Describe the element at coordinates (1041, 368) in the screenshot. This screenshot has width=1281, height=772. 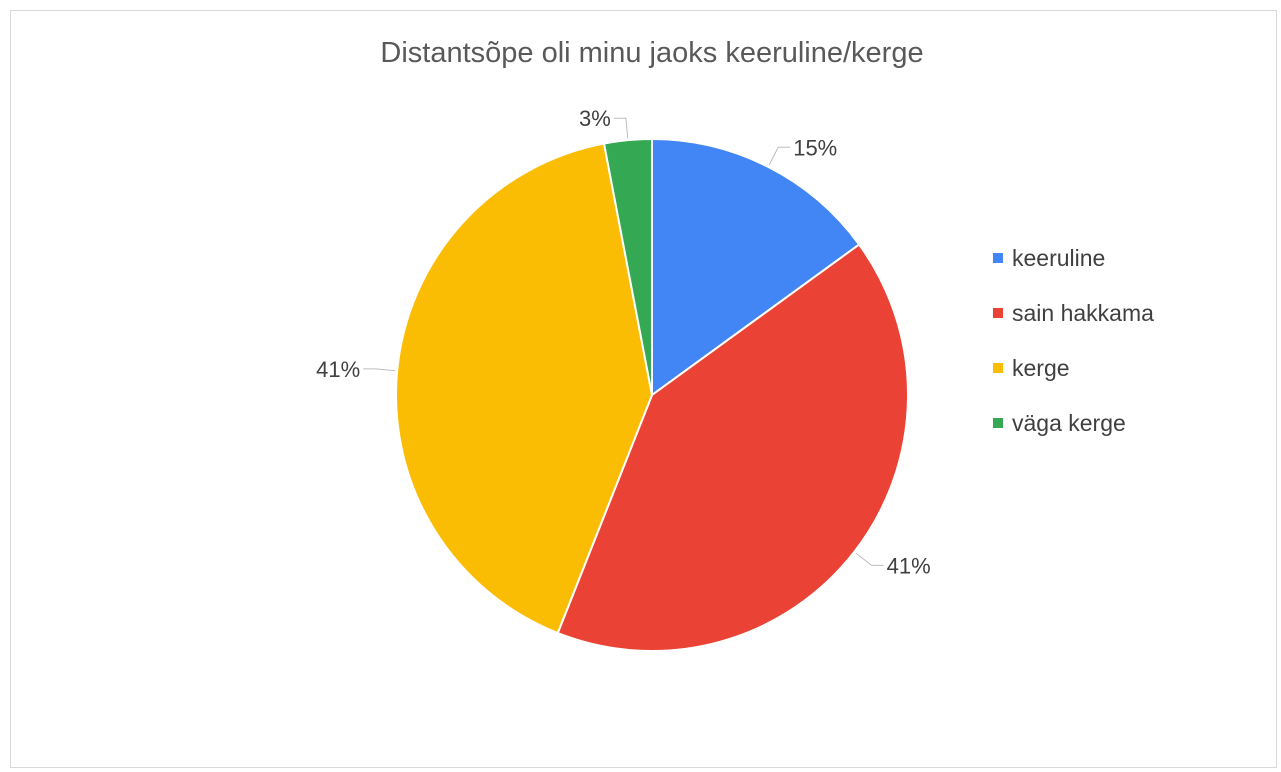
I see `legend-label-kerge: kerge` at that location.